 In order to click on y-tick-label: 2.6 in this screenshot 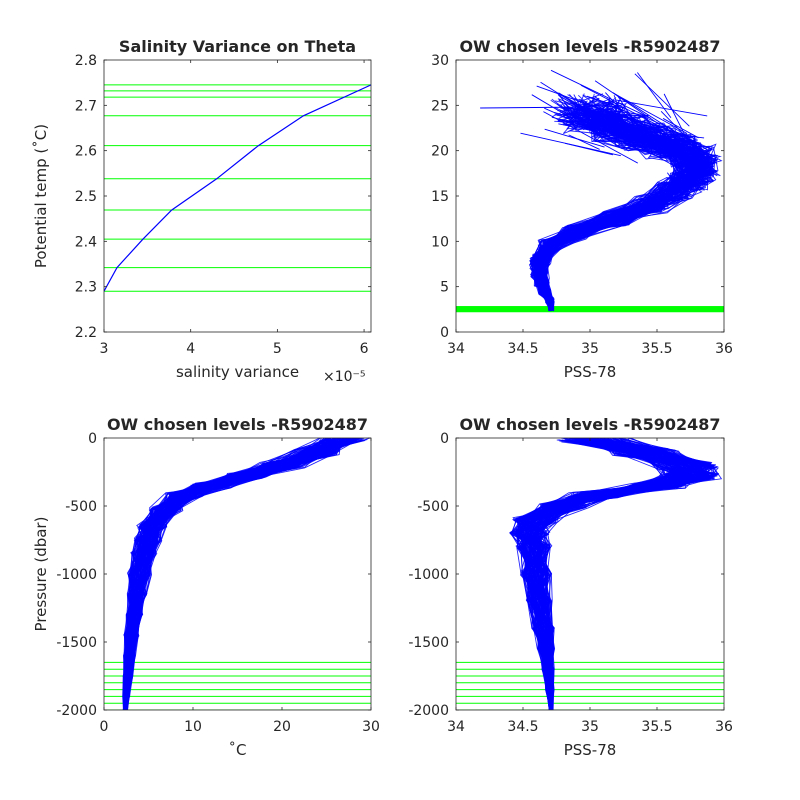, I will do `click(86, 152)`.